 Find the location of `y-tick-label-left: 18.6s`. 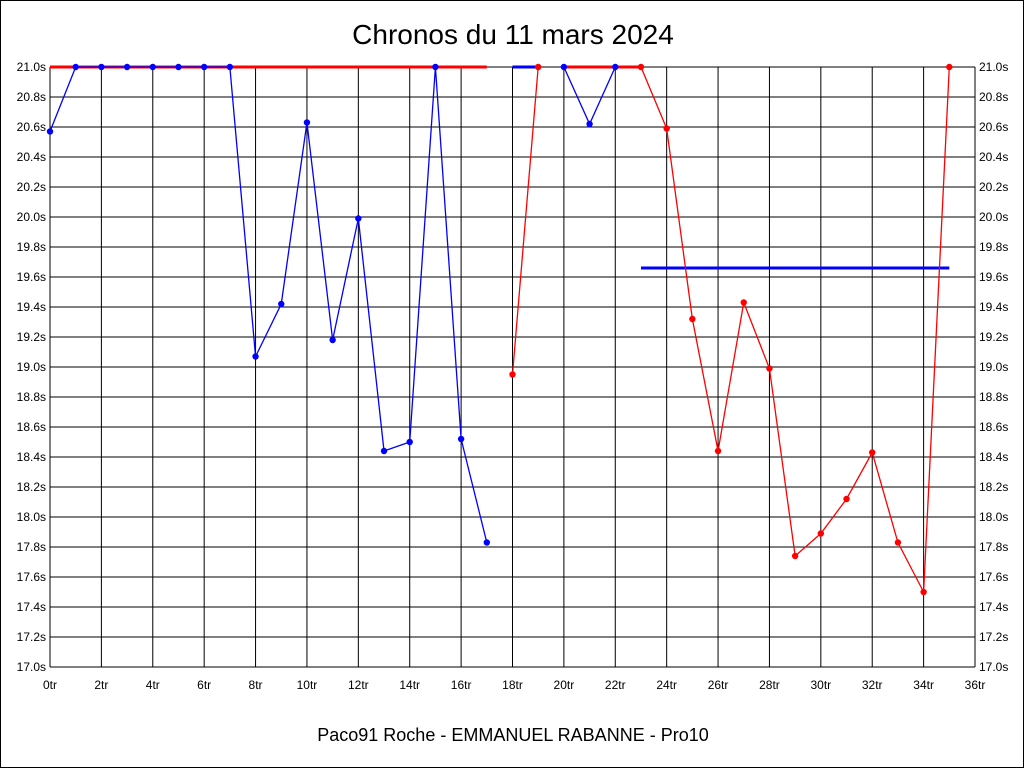

y-tick-label-left: 18.6s is located at coordinates (31, 427).